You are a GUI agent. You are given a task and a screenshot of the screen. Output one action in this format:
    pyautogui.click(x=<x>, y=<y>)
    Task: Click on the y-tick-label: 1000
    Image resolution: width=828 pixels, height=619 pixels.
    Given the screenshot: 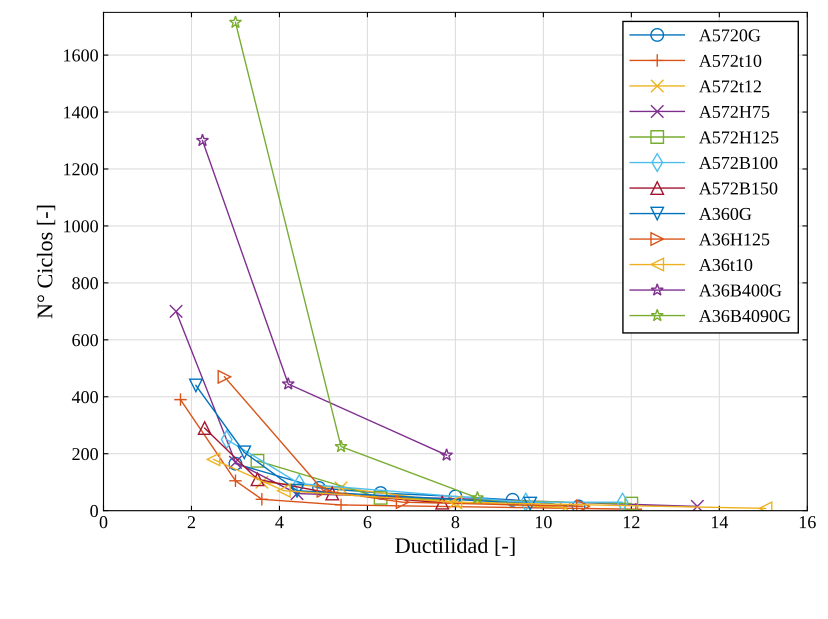 What is the action you would take?
    pyautogui.click(x=81, y=226)
    